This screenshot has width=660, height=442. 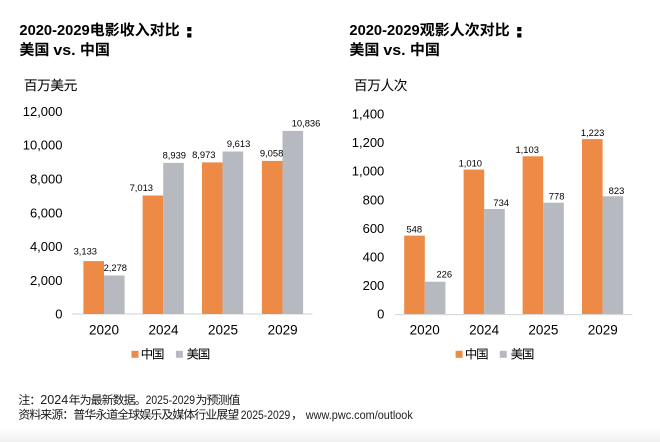 What do you see at coordinates (617, 190) in the screenshot?
I see `svg-text: 823` at bounding box center [617, 190].